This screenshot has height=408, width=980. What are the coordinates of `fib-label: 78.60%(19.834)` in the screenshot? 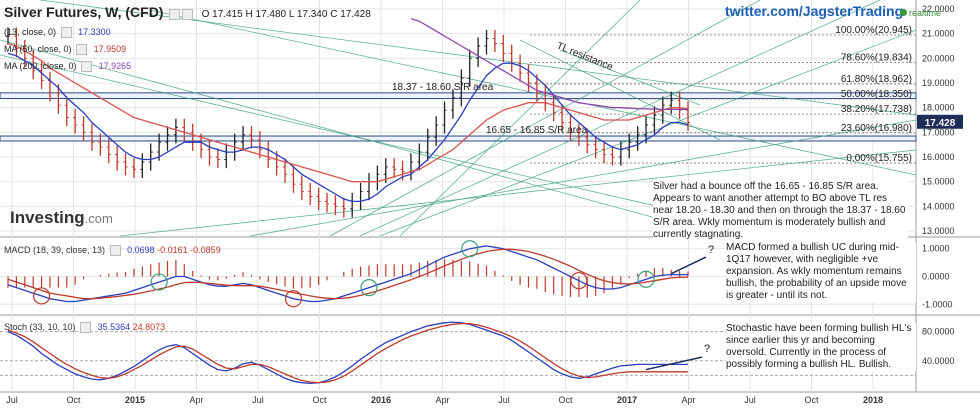 It's located at (876, 57).